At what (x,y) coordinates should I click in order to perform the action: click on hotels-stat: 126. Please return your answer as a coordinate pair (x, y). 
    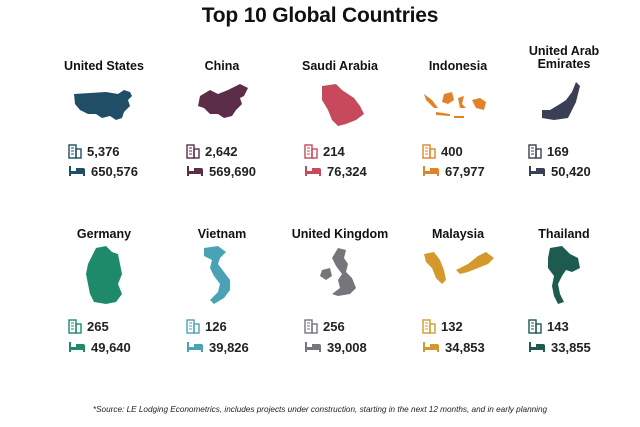
    Looking at the image, I should click on (206, 326).